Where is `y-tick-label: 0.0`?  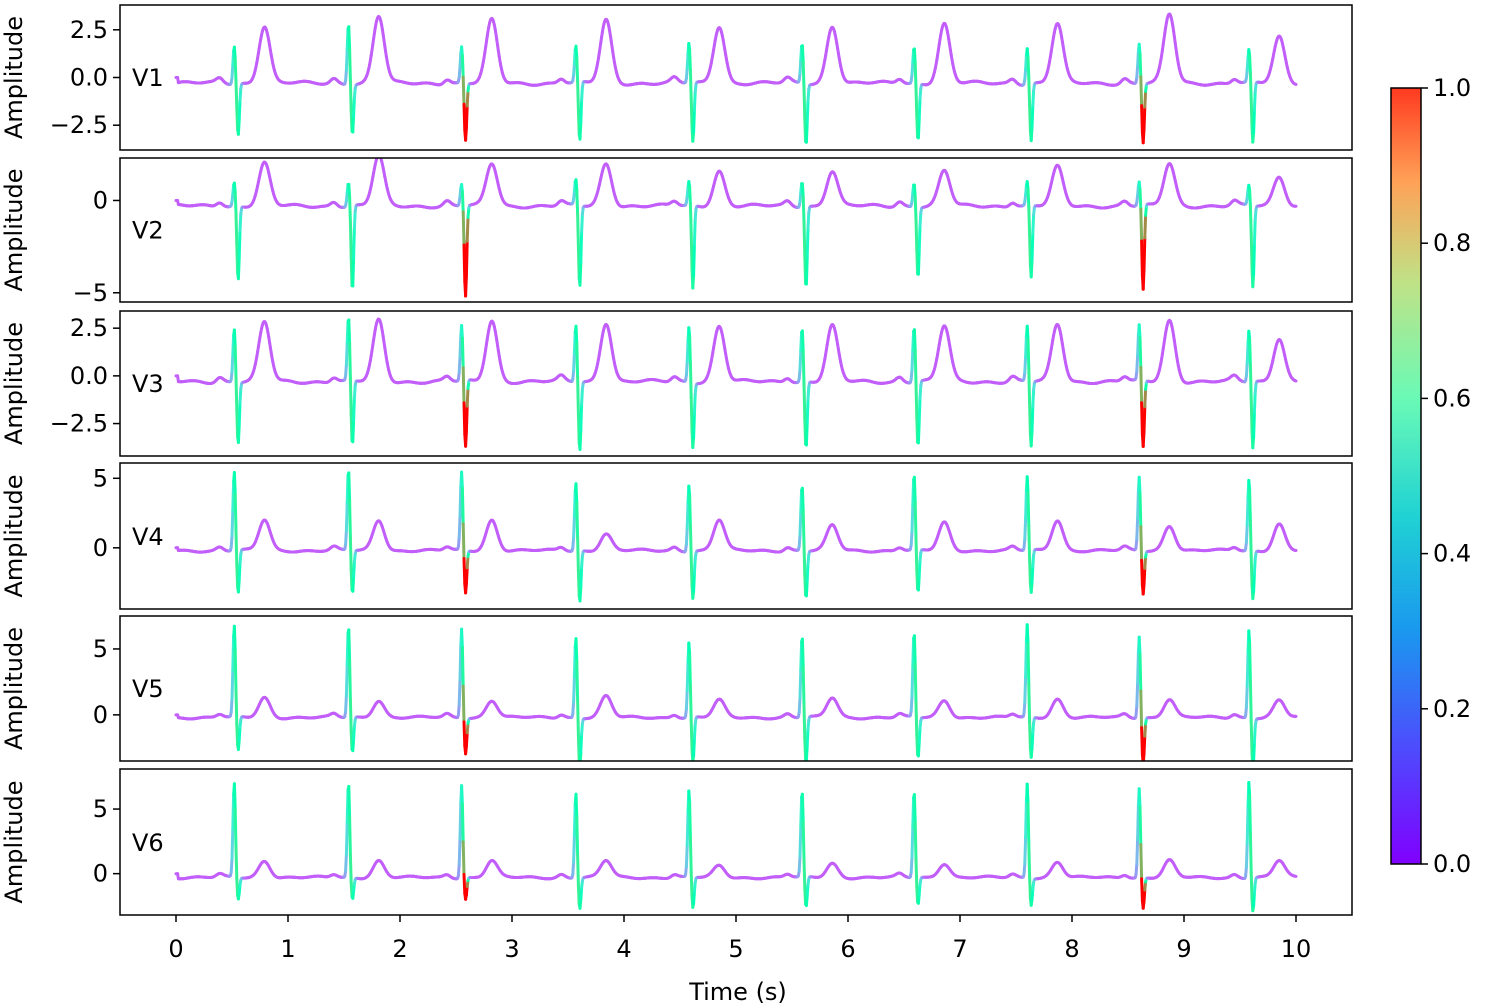 y-tick-label: 0.0 is located at coordinates (89, 376).